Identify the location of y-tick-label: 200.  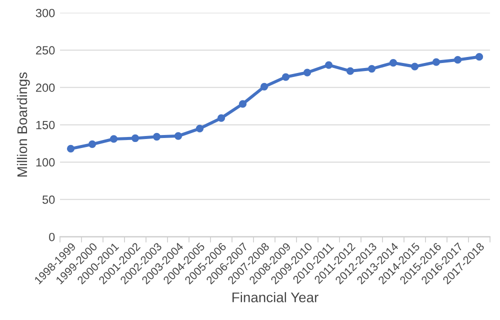
(45, 88).